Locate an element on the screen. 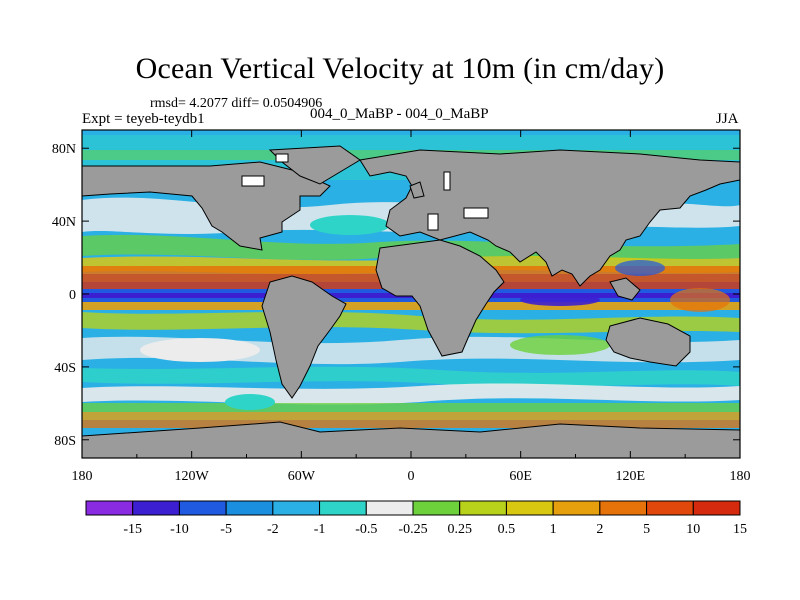 The image size is (800, 600). colorbar-label: -0.25 is located at coordinates (412, 529).